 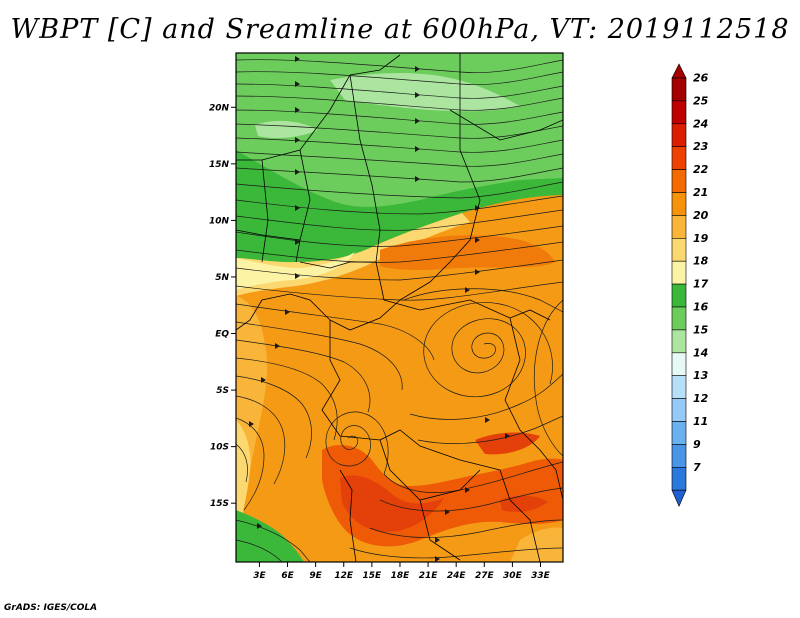 I want to click on wbpt-area-23-east, so click(x=507, y=443).